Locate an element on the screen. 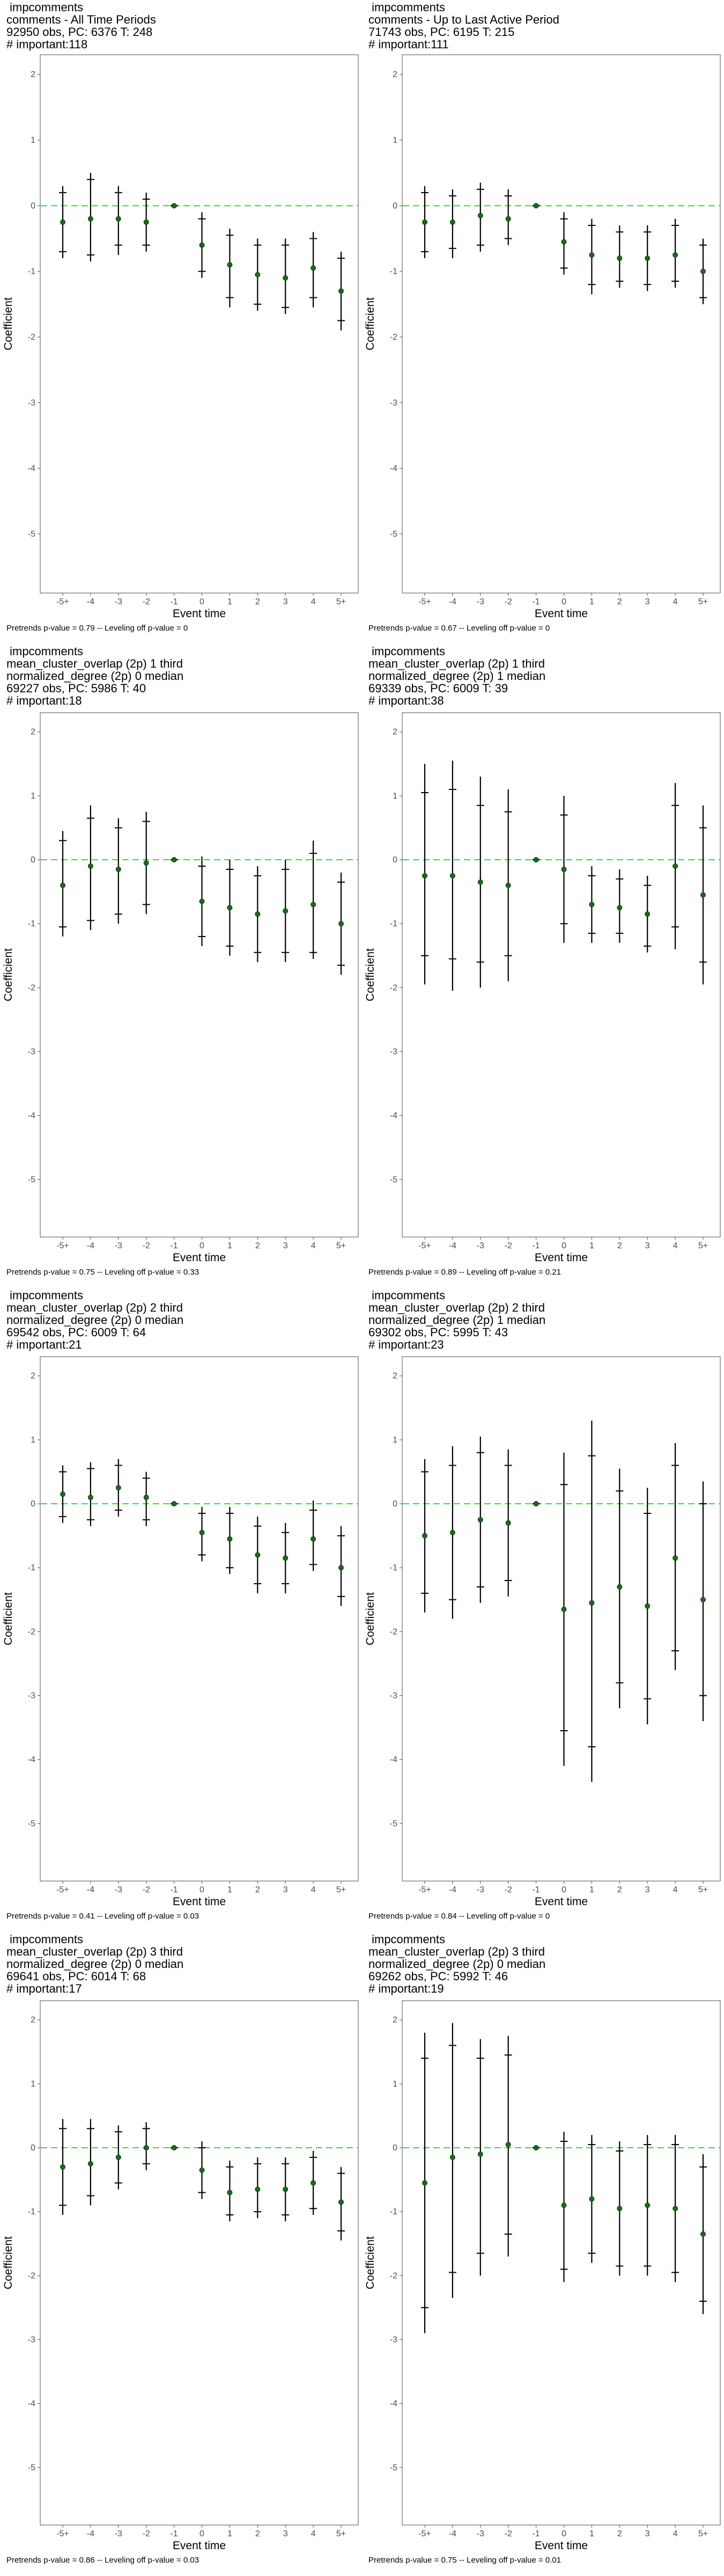  x-axis-label: Event time is located at coordinates (199, 614).